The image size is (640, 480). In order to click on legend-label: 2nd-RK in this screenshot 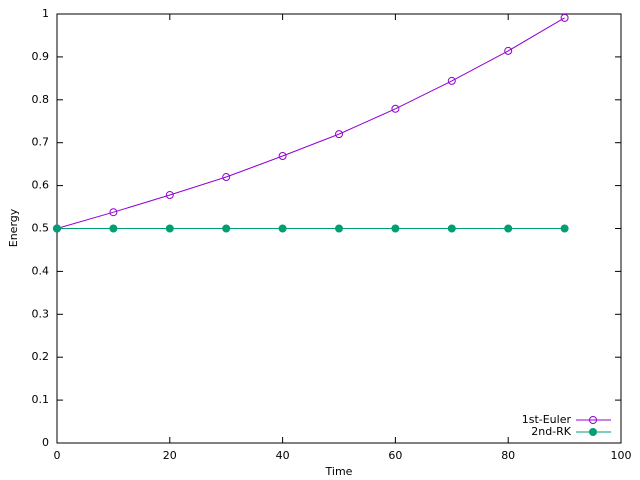, I will do `click(551, 431)`.